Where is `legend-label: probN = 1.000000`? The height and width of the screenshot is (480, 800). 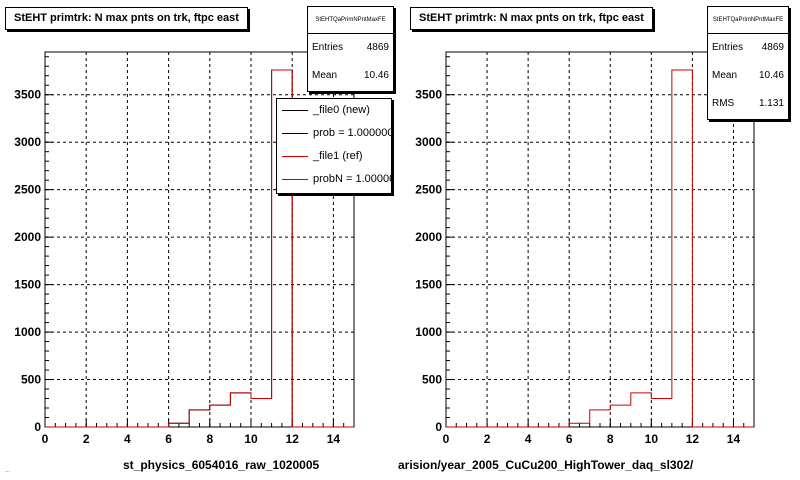
legend-label: probN = 1.000000 is located at coordinates (352, 179).